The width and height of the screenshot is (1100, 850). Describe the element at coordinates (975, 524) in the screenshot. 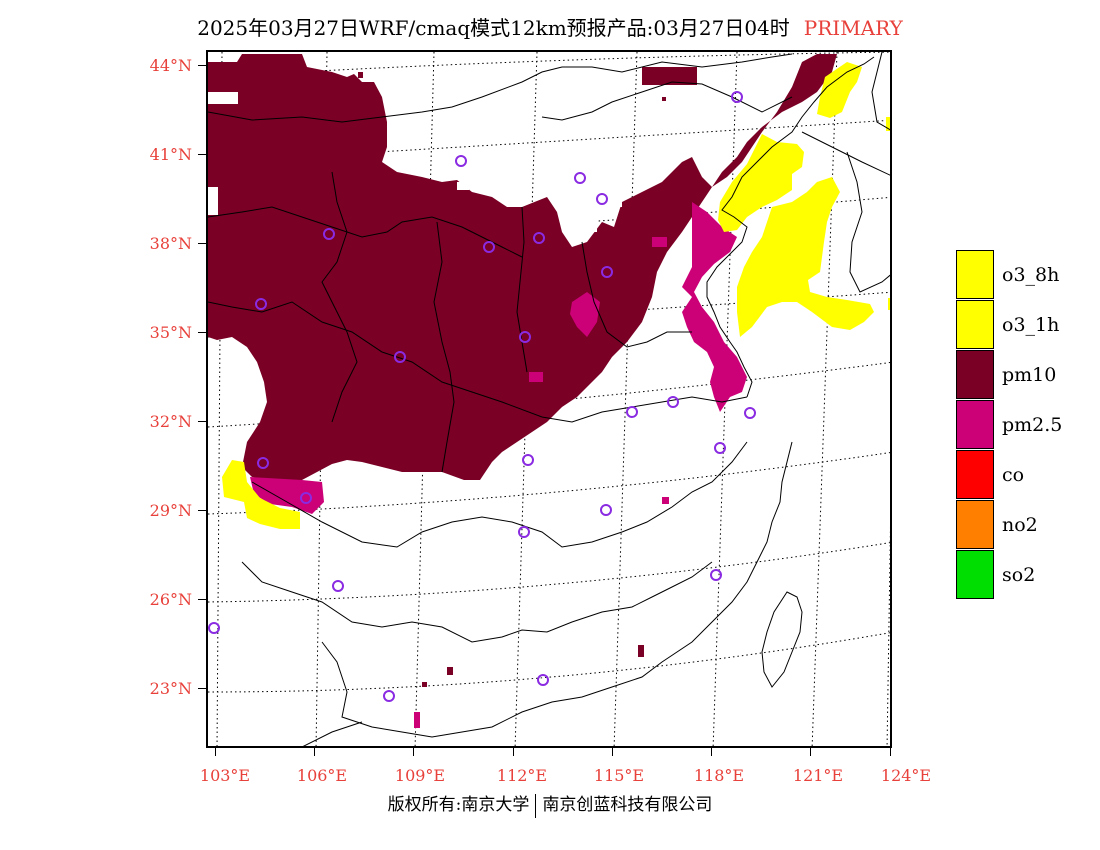

I see `legend-swatch-no2` at that location.